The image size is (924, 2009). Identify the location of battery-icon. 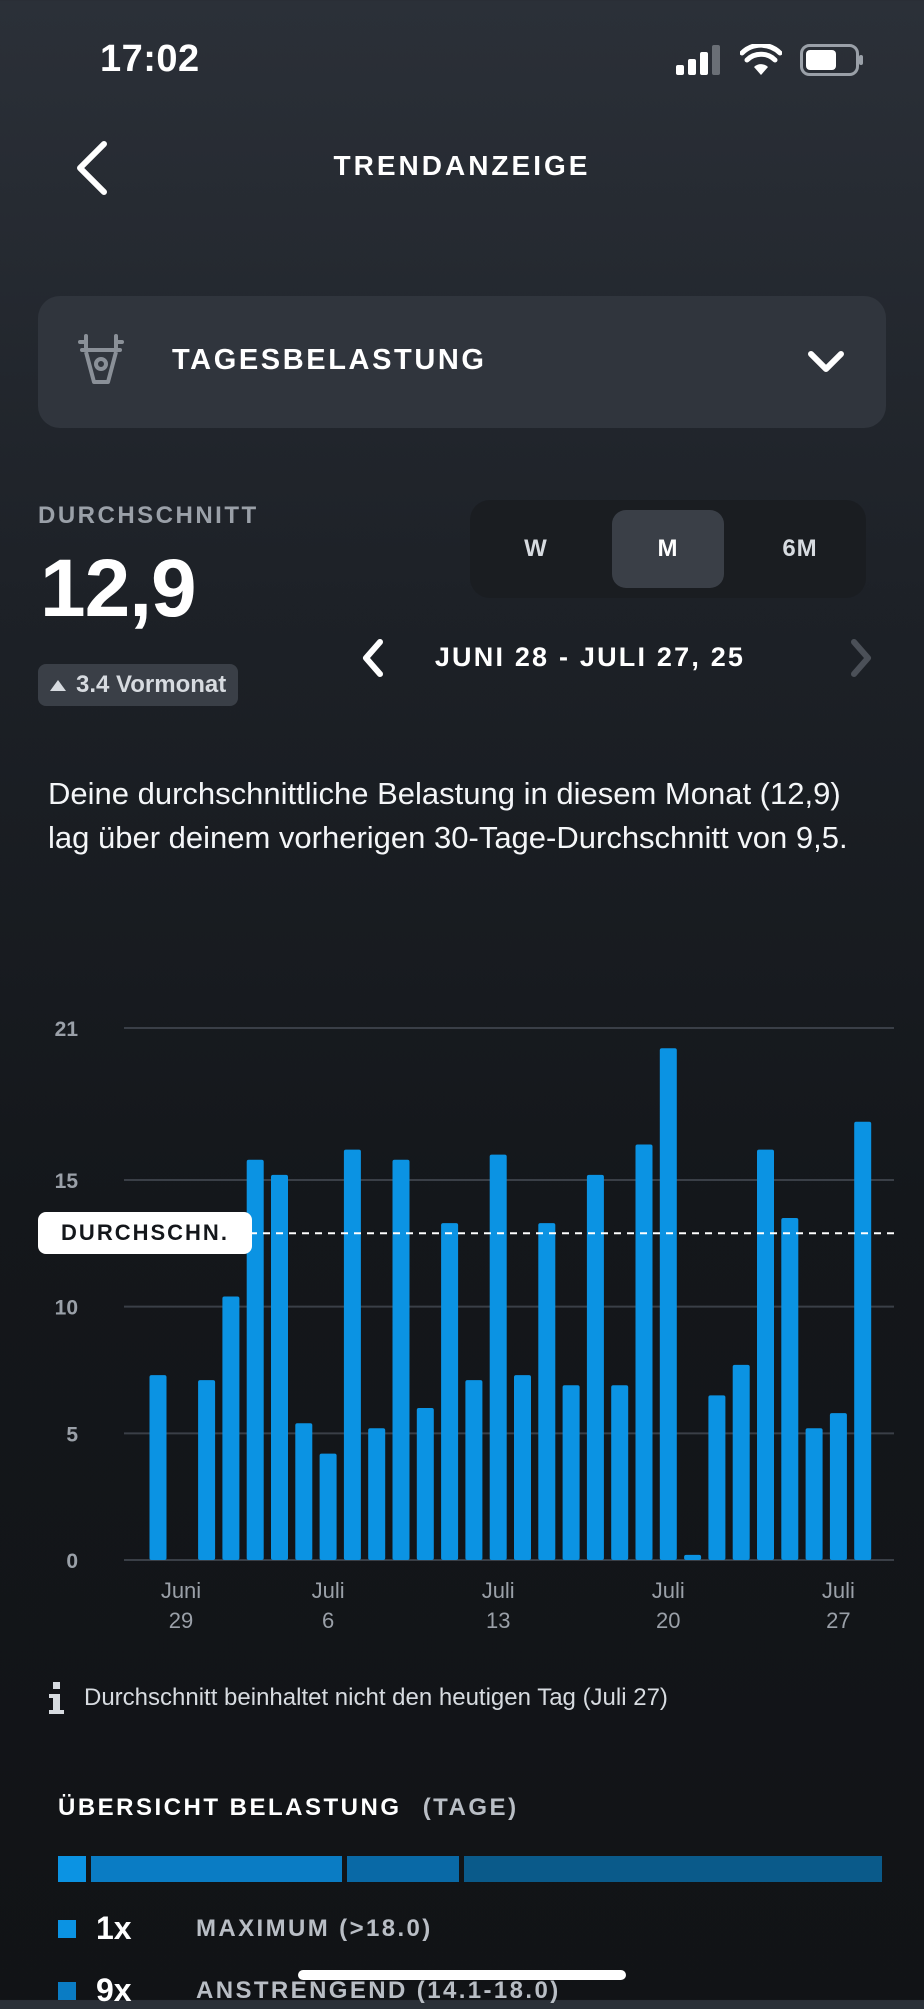
(831, 60).